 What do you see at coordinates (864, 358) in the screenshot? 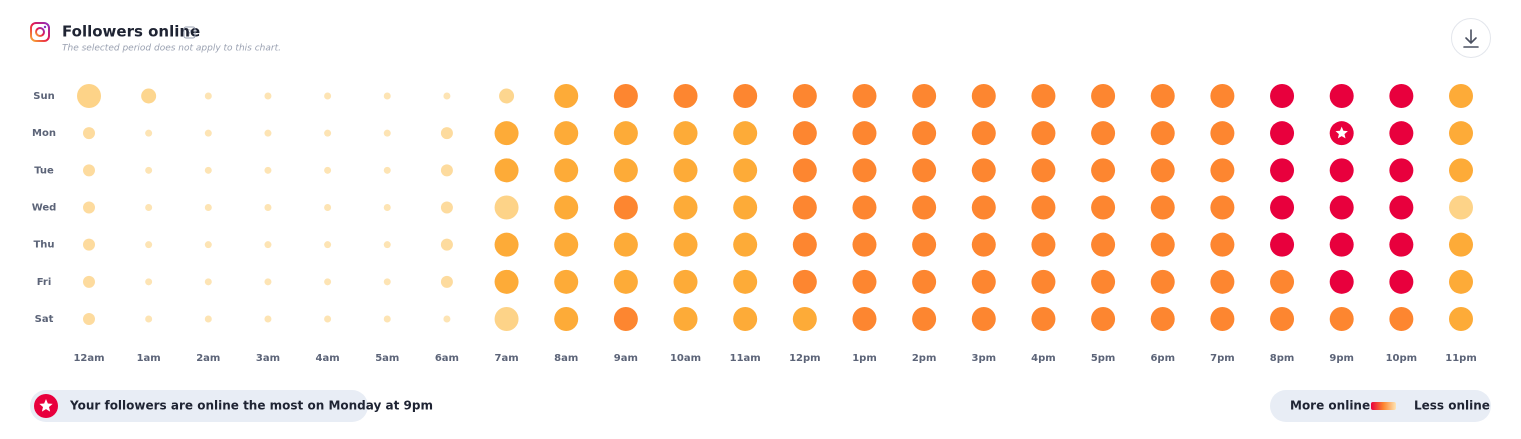
I see `x-tick-label: 1pm` at bounding box center [864, 358].